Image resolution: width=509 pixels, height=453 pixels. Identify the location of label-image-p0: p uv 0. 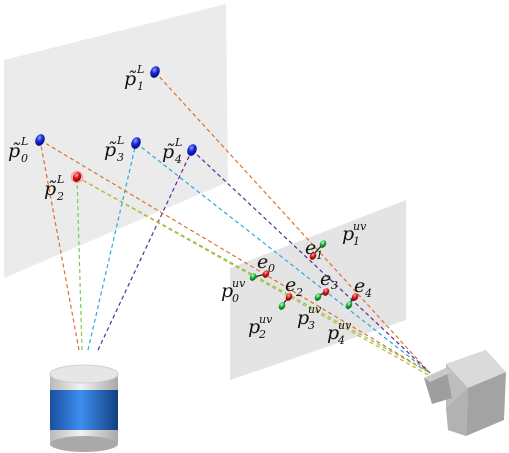
(233, 291).